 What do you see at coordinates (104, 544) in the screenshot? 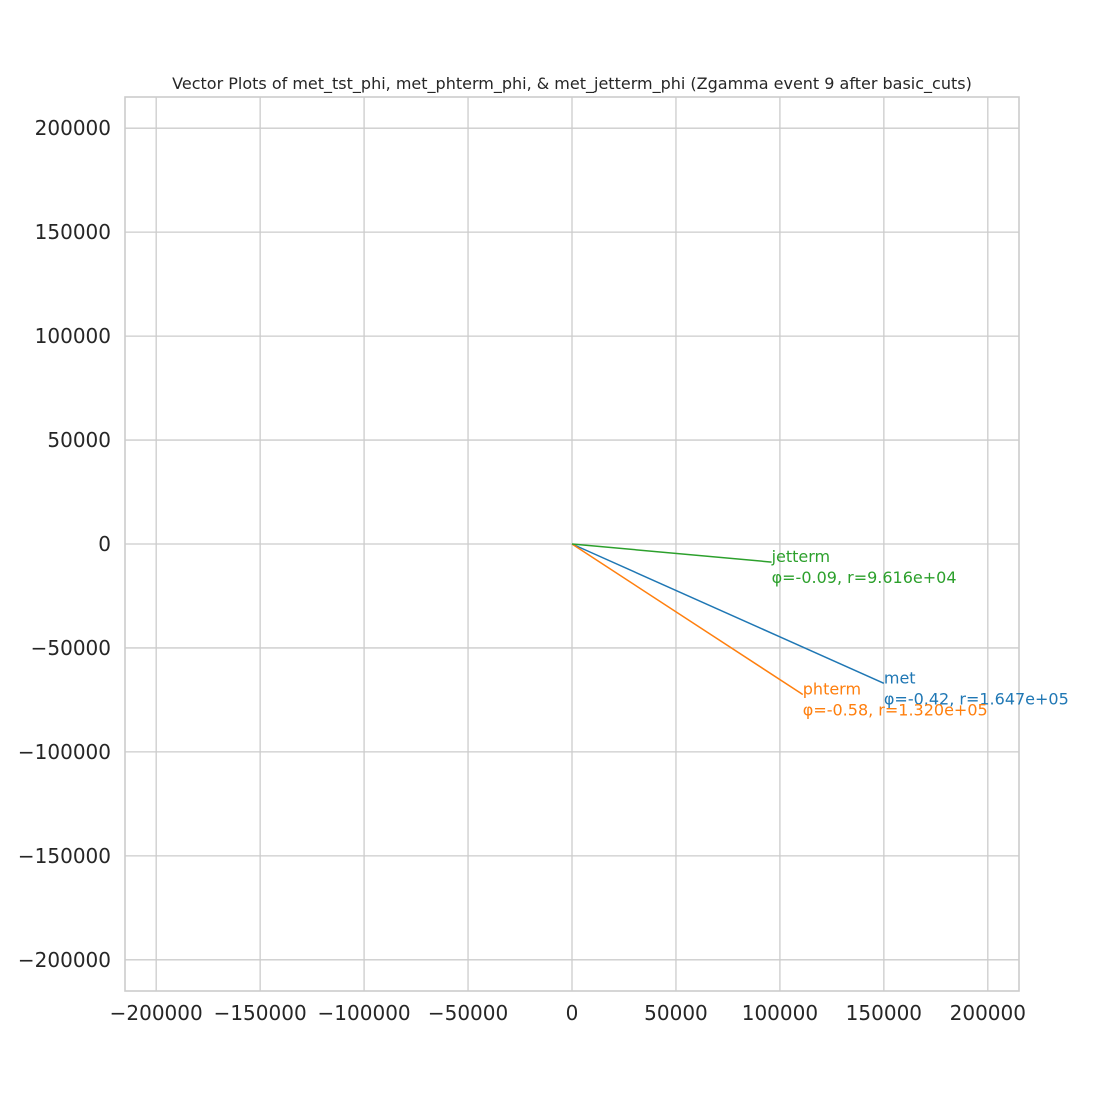
I see `y-tick-label: 0` at bounding box center [104, 544].